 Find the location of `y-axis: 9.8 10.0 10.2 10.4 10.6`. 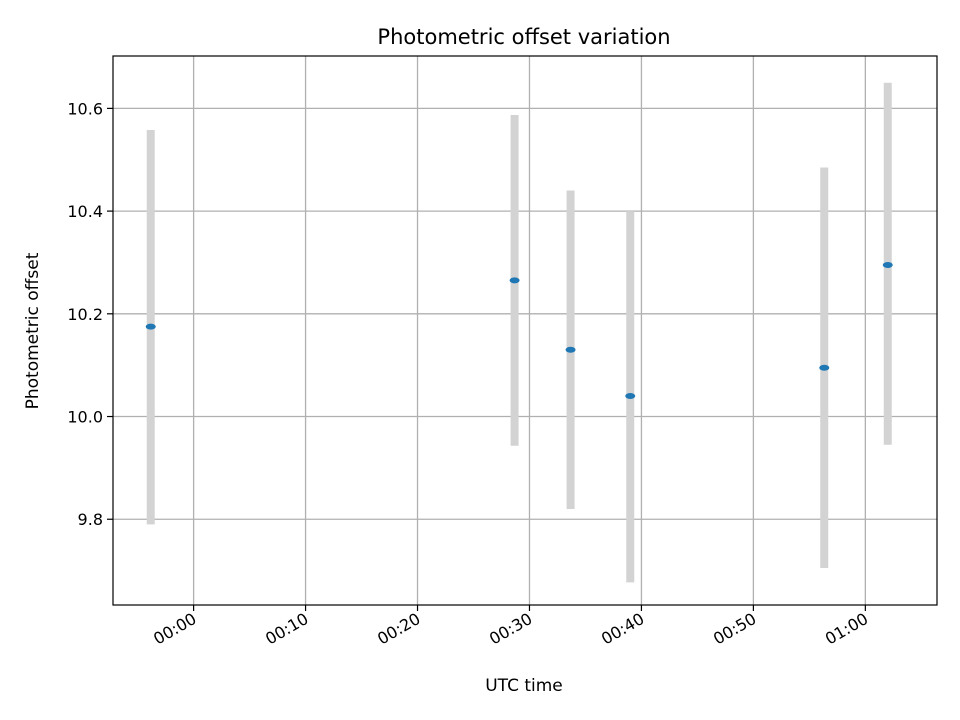

y-axis: 9.8 10.0 10.2 10.4 10.6 is located at coordinates (90, 314).